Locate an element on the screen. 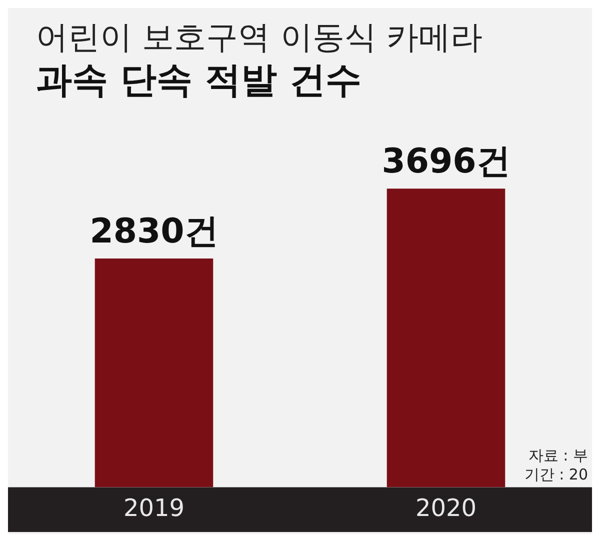  annotation: 자료 : 부 is located at coordinates (558, 455).